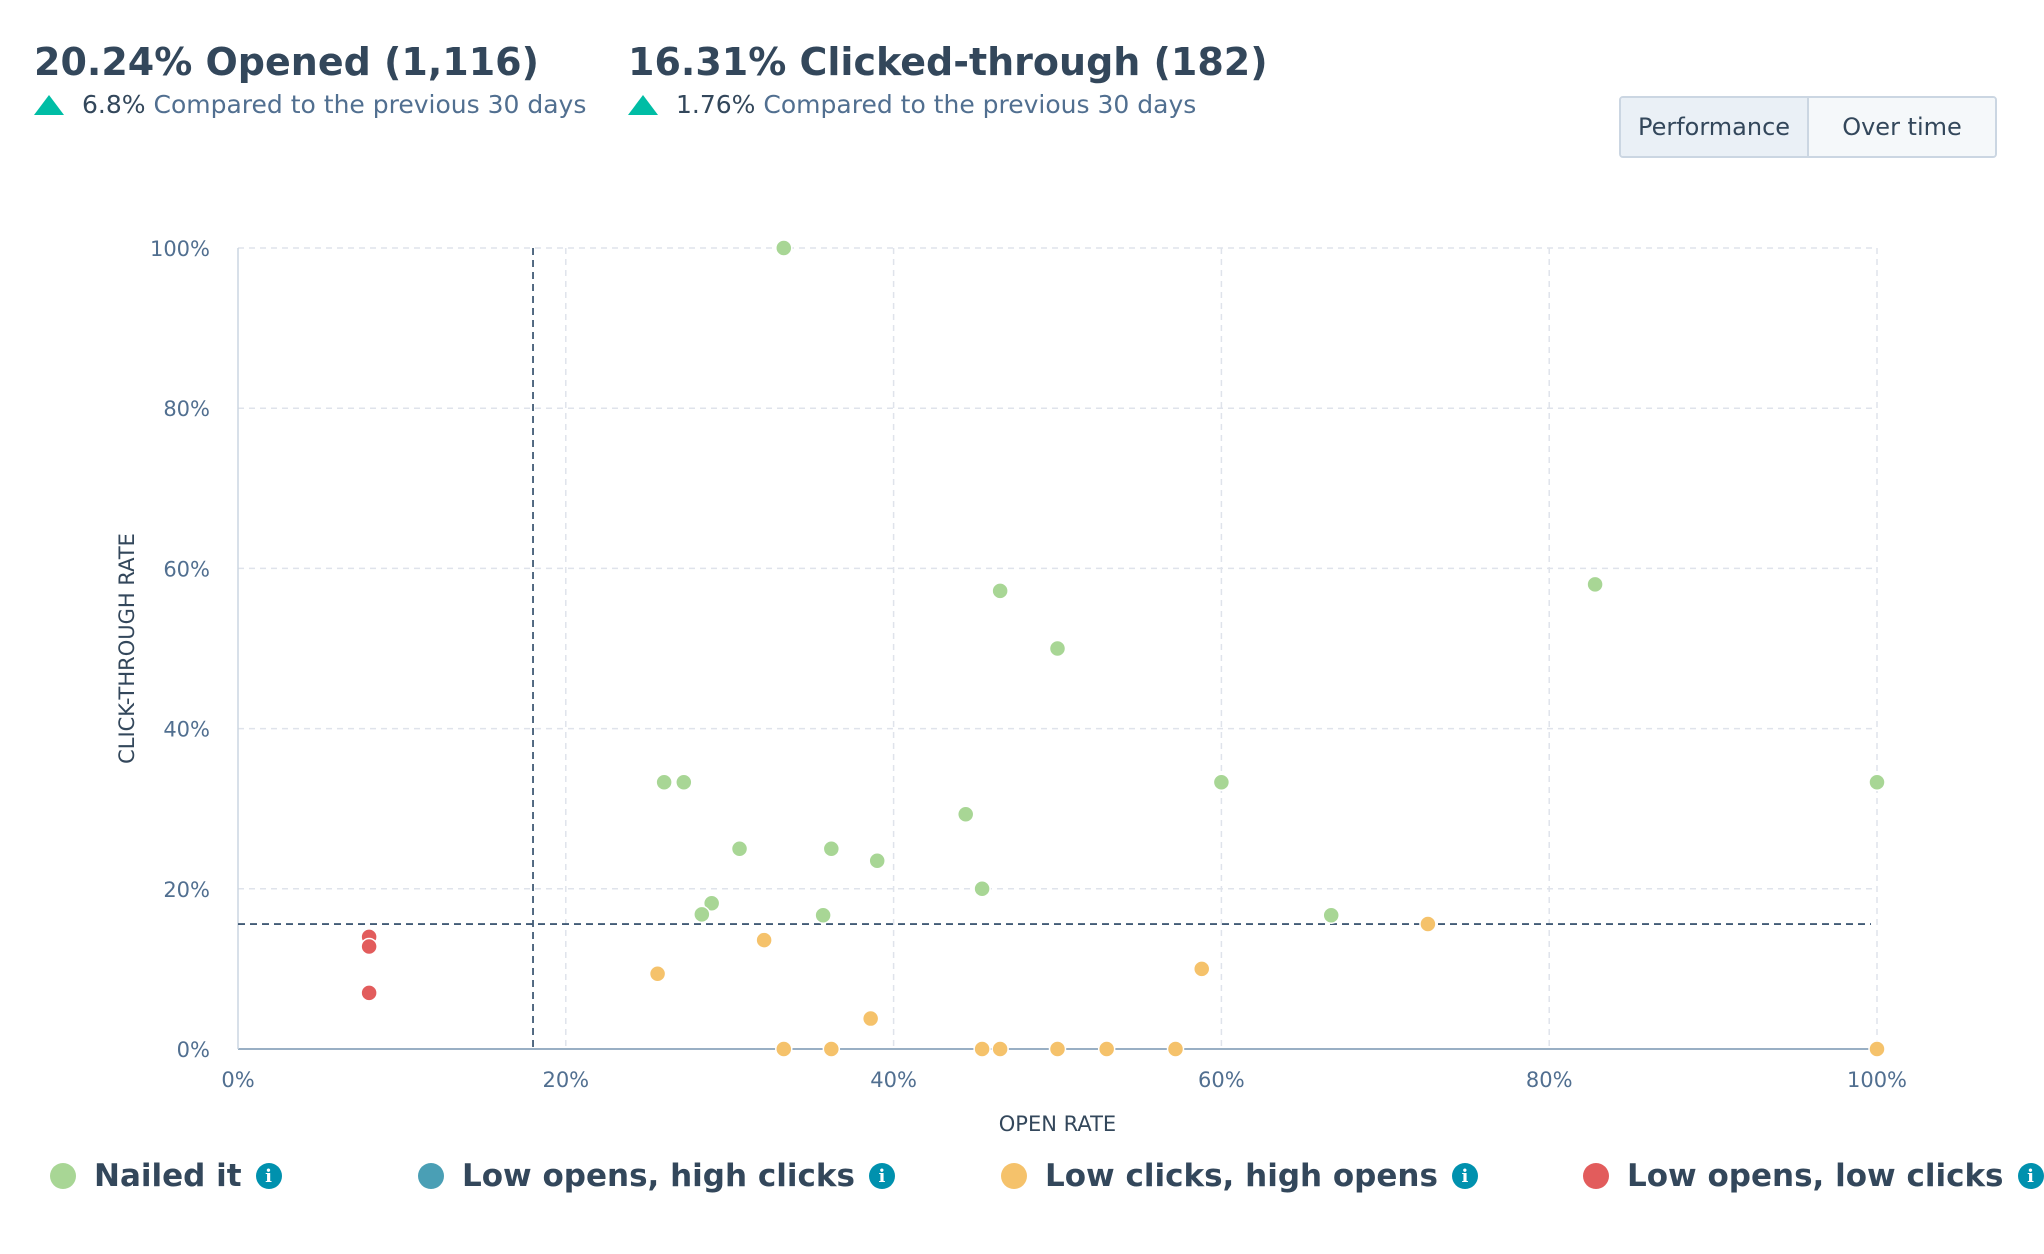 The width and height of the screenshot is (2044, 1254). I want to click on y-tick-label: 0%, so click(193, 1050).